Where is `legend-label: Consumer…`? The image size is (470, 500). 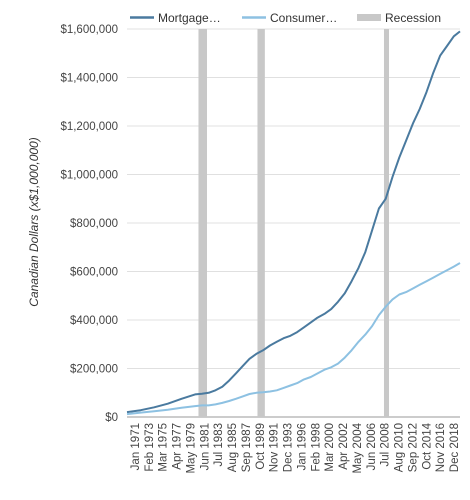
legend-label: Consumer… is located at coordinates (303, 18).